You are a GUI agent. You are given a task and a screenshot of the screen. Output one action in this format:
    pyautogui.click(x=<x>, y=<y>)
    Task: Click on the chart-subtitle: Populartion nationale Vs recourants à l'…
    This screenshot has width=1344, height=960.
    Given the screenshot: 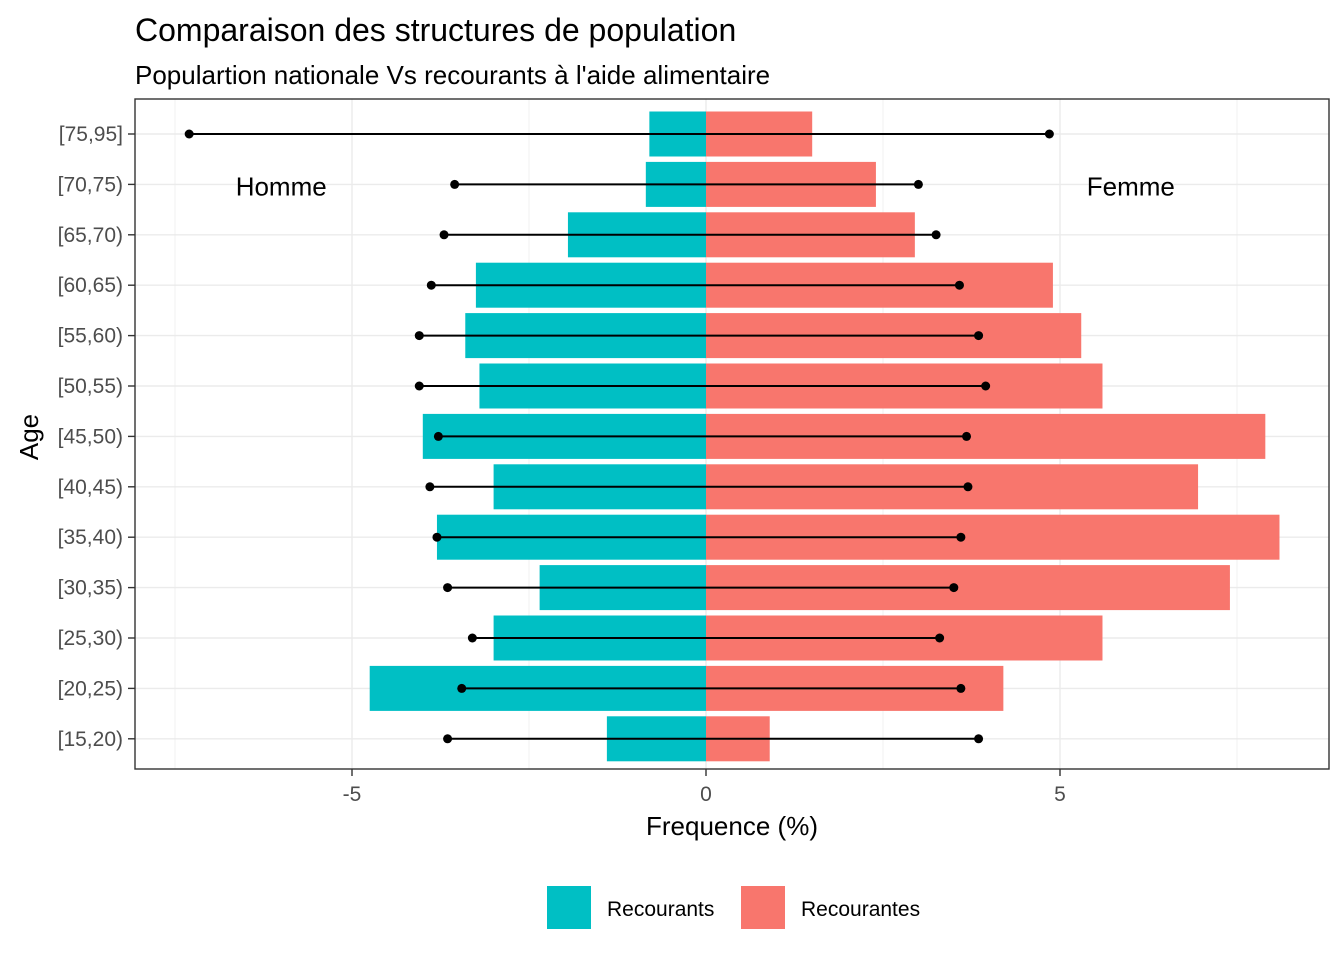 What is the action you would take?
    pyautogui.click(x=452, y=75)
    